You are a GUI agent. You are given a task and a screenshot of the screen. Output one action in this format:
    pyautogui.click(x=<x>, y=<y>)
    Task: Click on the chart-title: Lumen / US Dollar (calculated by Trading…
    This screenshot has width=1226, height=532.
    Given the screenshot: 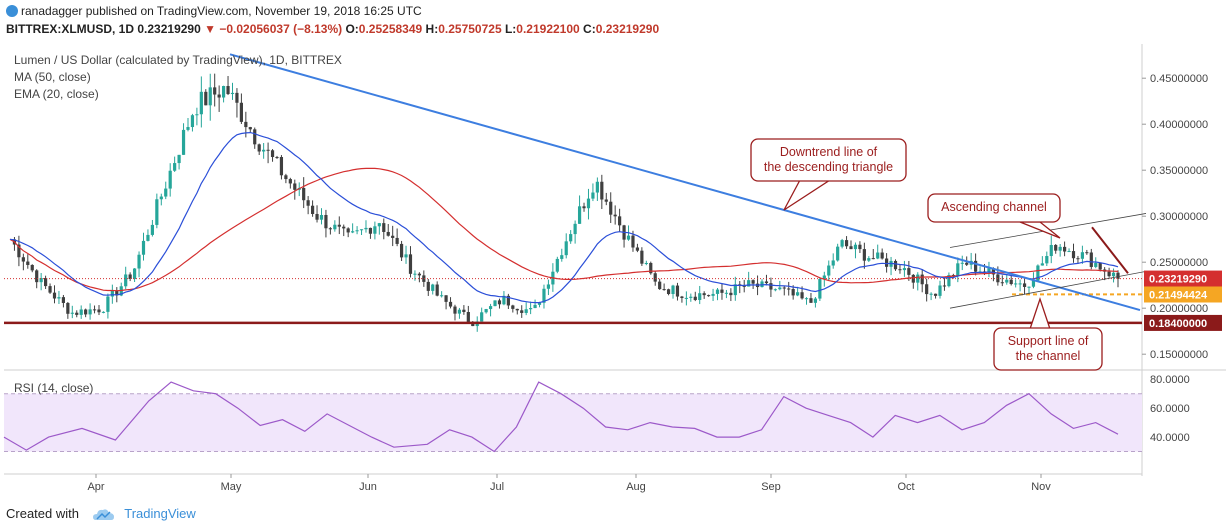 What is the action you would take?
    pyautogui.click(x=178, y=60)
    